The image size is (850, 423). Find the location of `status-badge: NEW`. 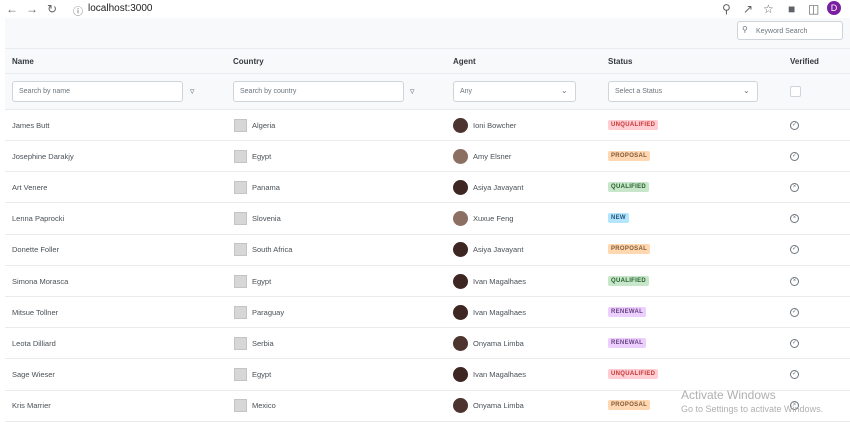

status-badge: NEW is located at coordinates (618, 218).